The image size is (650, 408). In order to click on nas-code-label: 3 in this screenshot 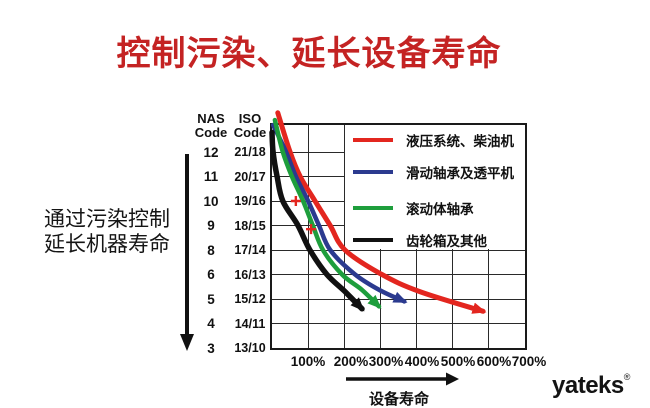, I will do `click(211, 348)`.